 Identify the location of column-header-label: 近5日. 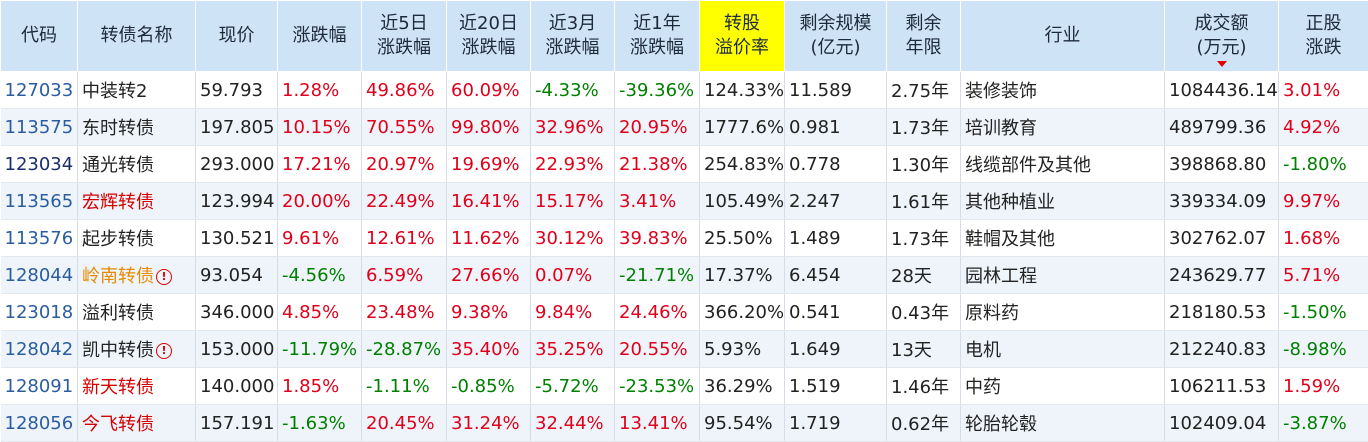
(404, 23).